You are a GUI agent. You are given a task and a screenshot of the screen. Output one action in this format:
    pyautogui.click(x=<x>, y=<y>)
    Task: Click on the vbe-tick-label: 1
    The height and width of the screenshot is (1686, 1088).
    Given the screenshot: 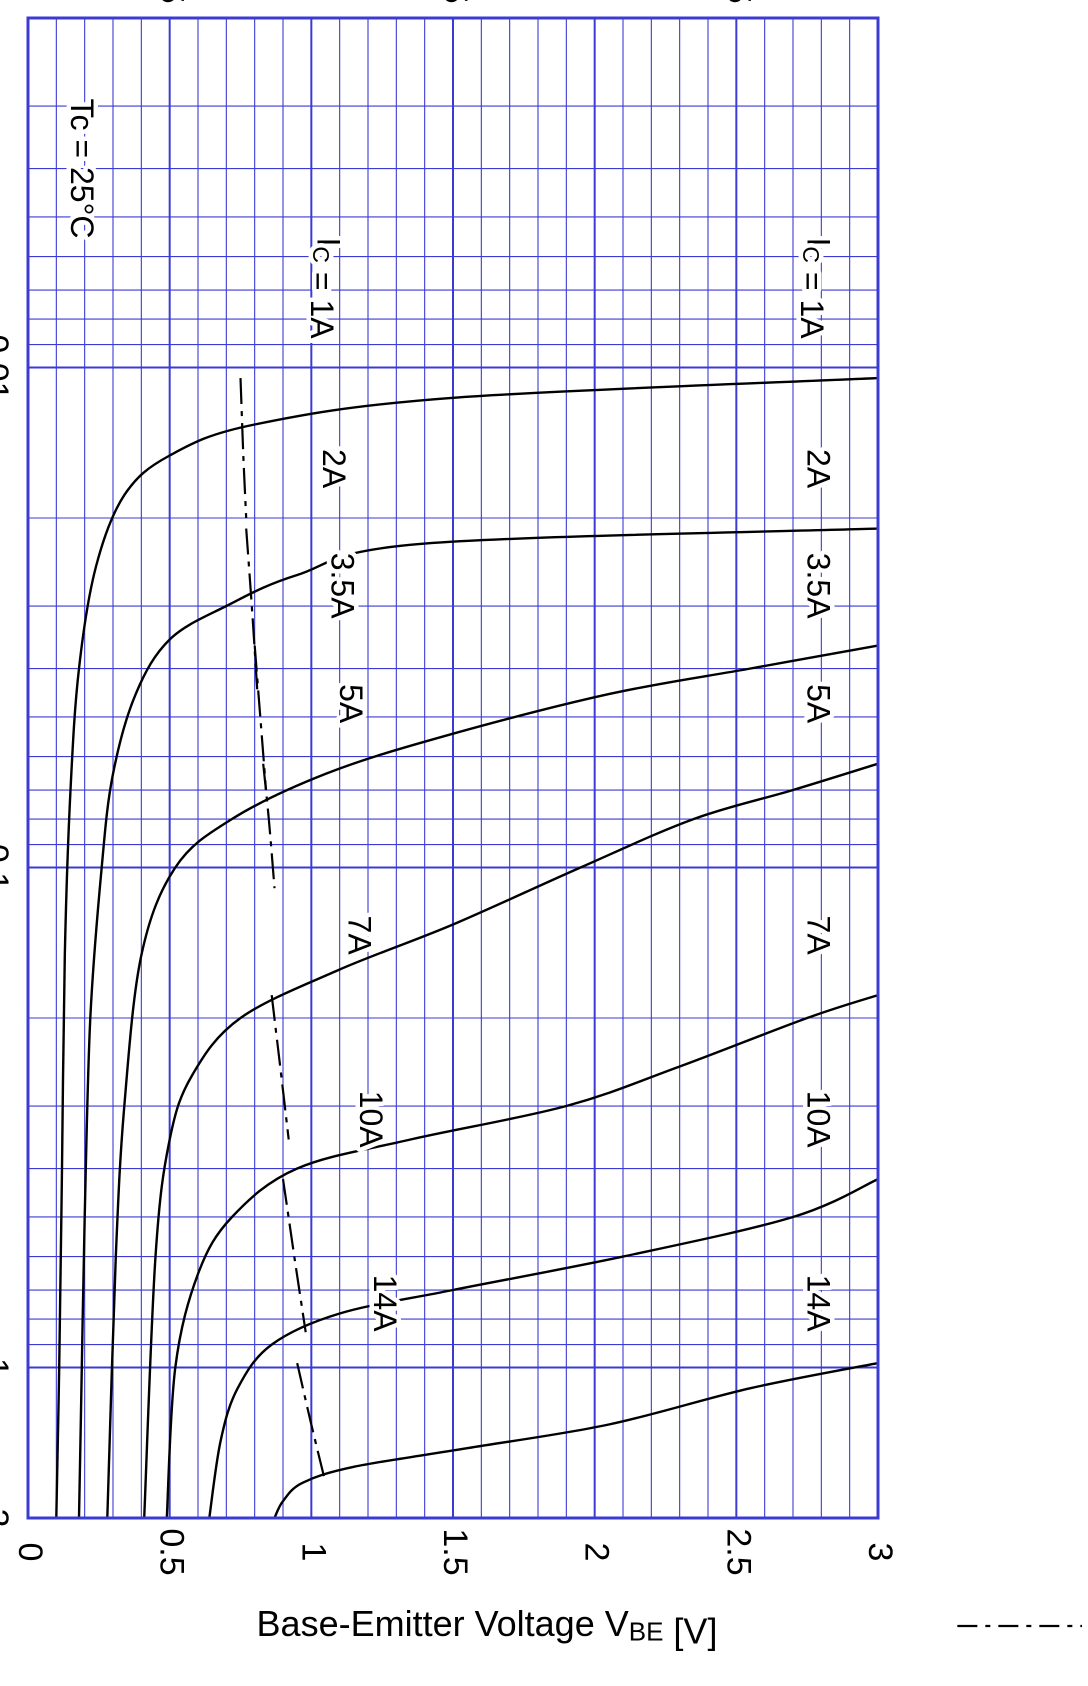 What is the action you would take?
    pyautogui.click(x=313, y=1552)
    